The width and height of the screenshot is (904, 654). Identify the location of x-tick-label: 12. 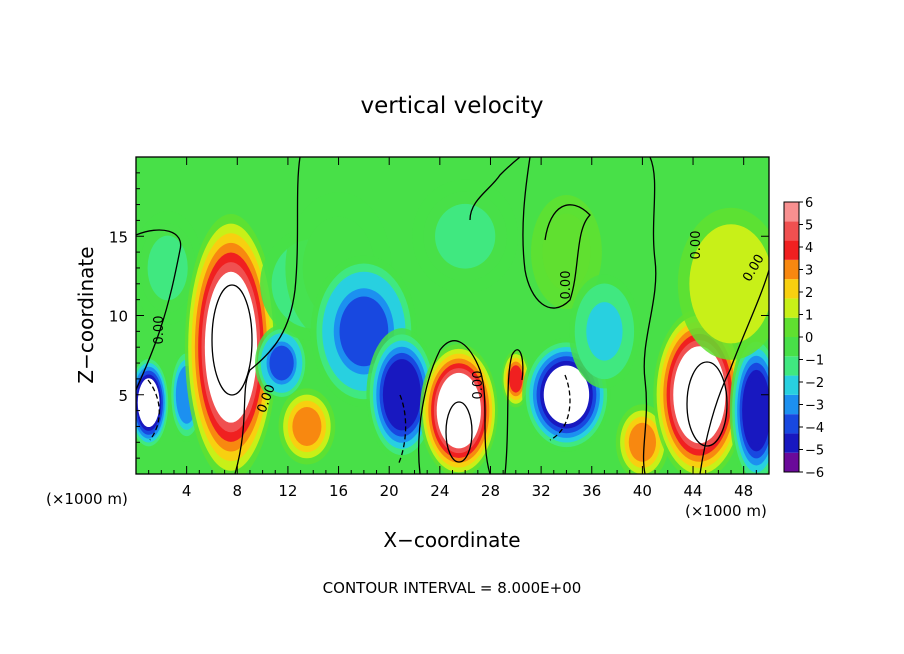
(287, 491).